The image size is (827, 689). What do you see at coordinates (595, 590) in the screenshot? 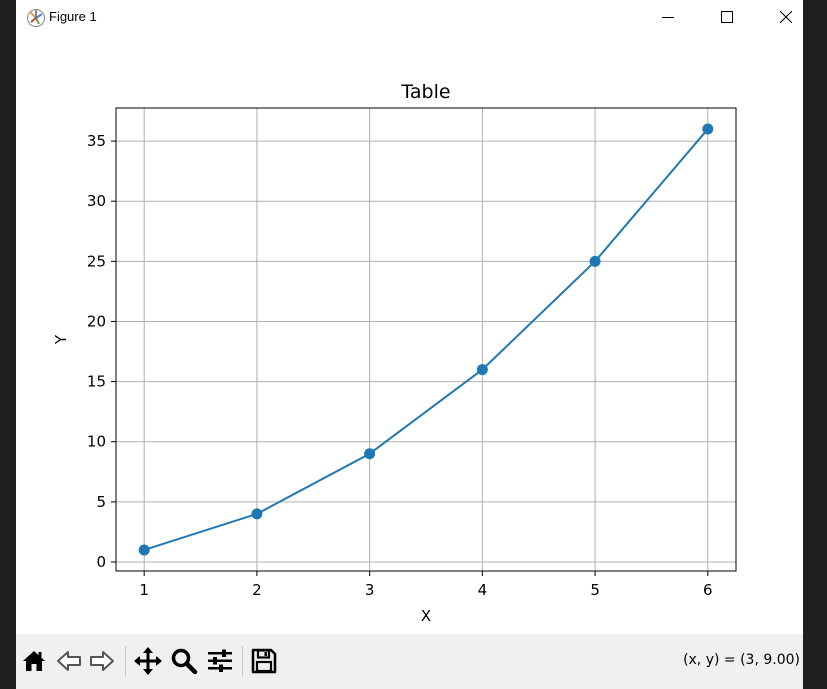
I see `x-tick-label: 5` at bounding box center [595, 590].